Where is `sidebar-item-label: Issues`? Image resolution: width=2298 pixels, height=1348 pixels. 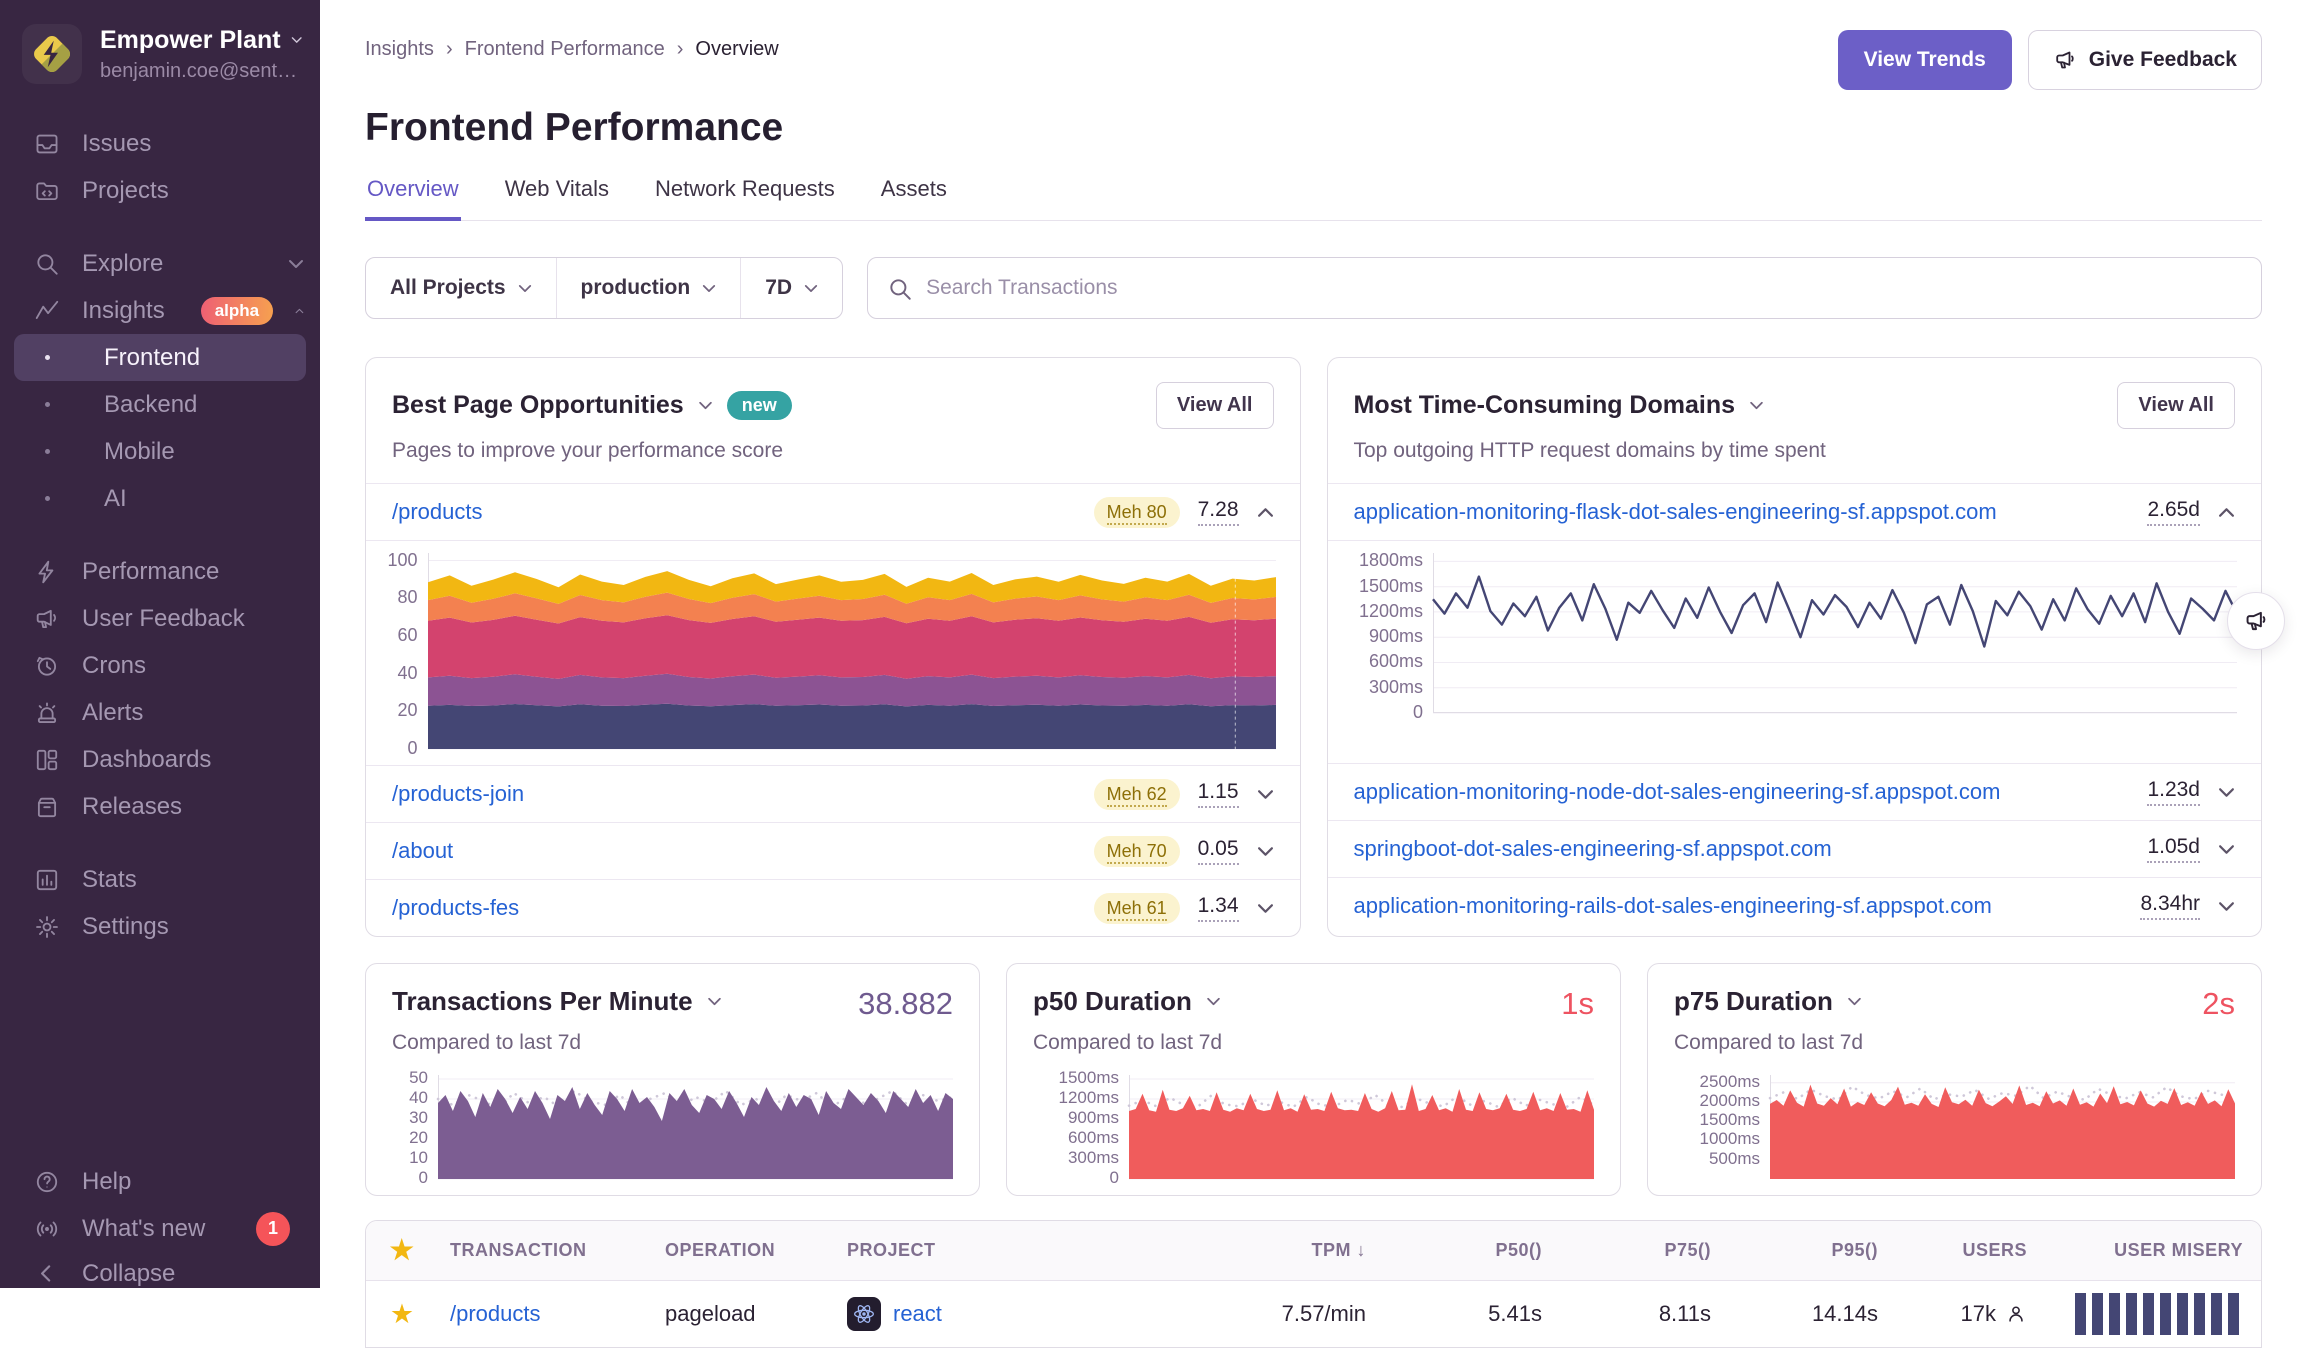
sidebar-item-label: Issues is located at coordinates (117, 143).